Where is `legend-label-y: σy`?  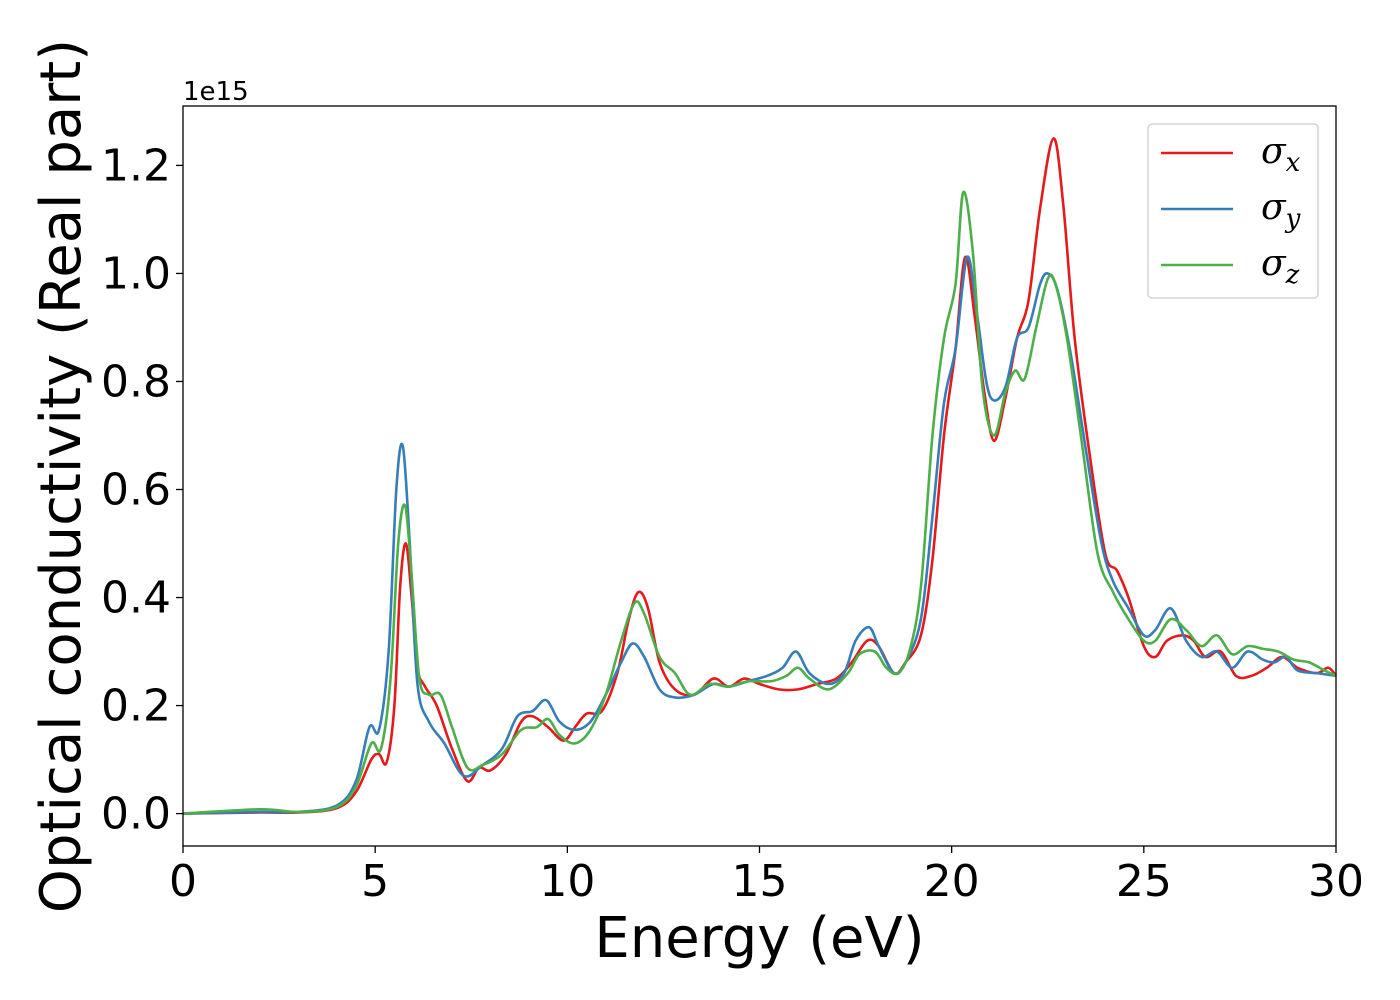 legend-label-y: σy is located at coordinates (1281, 210).